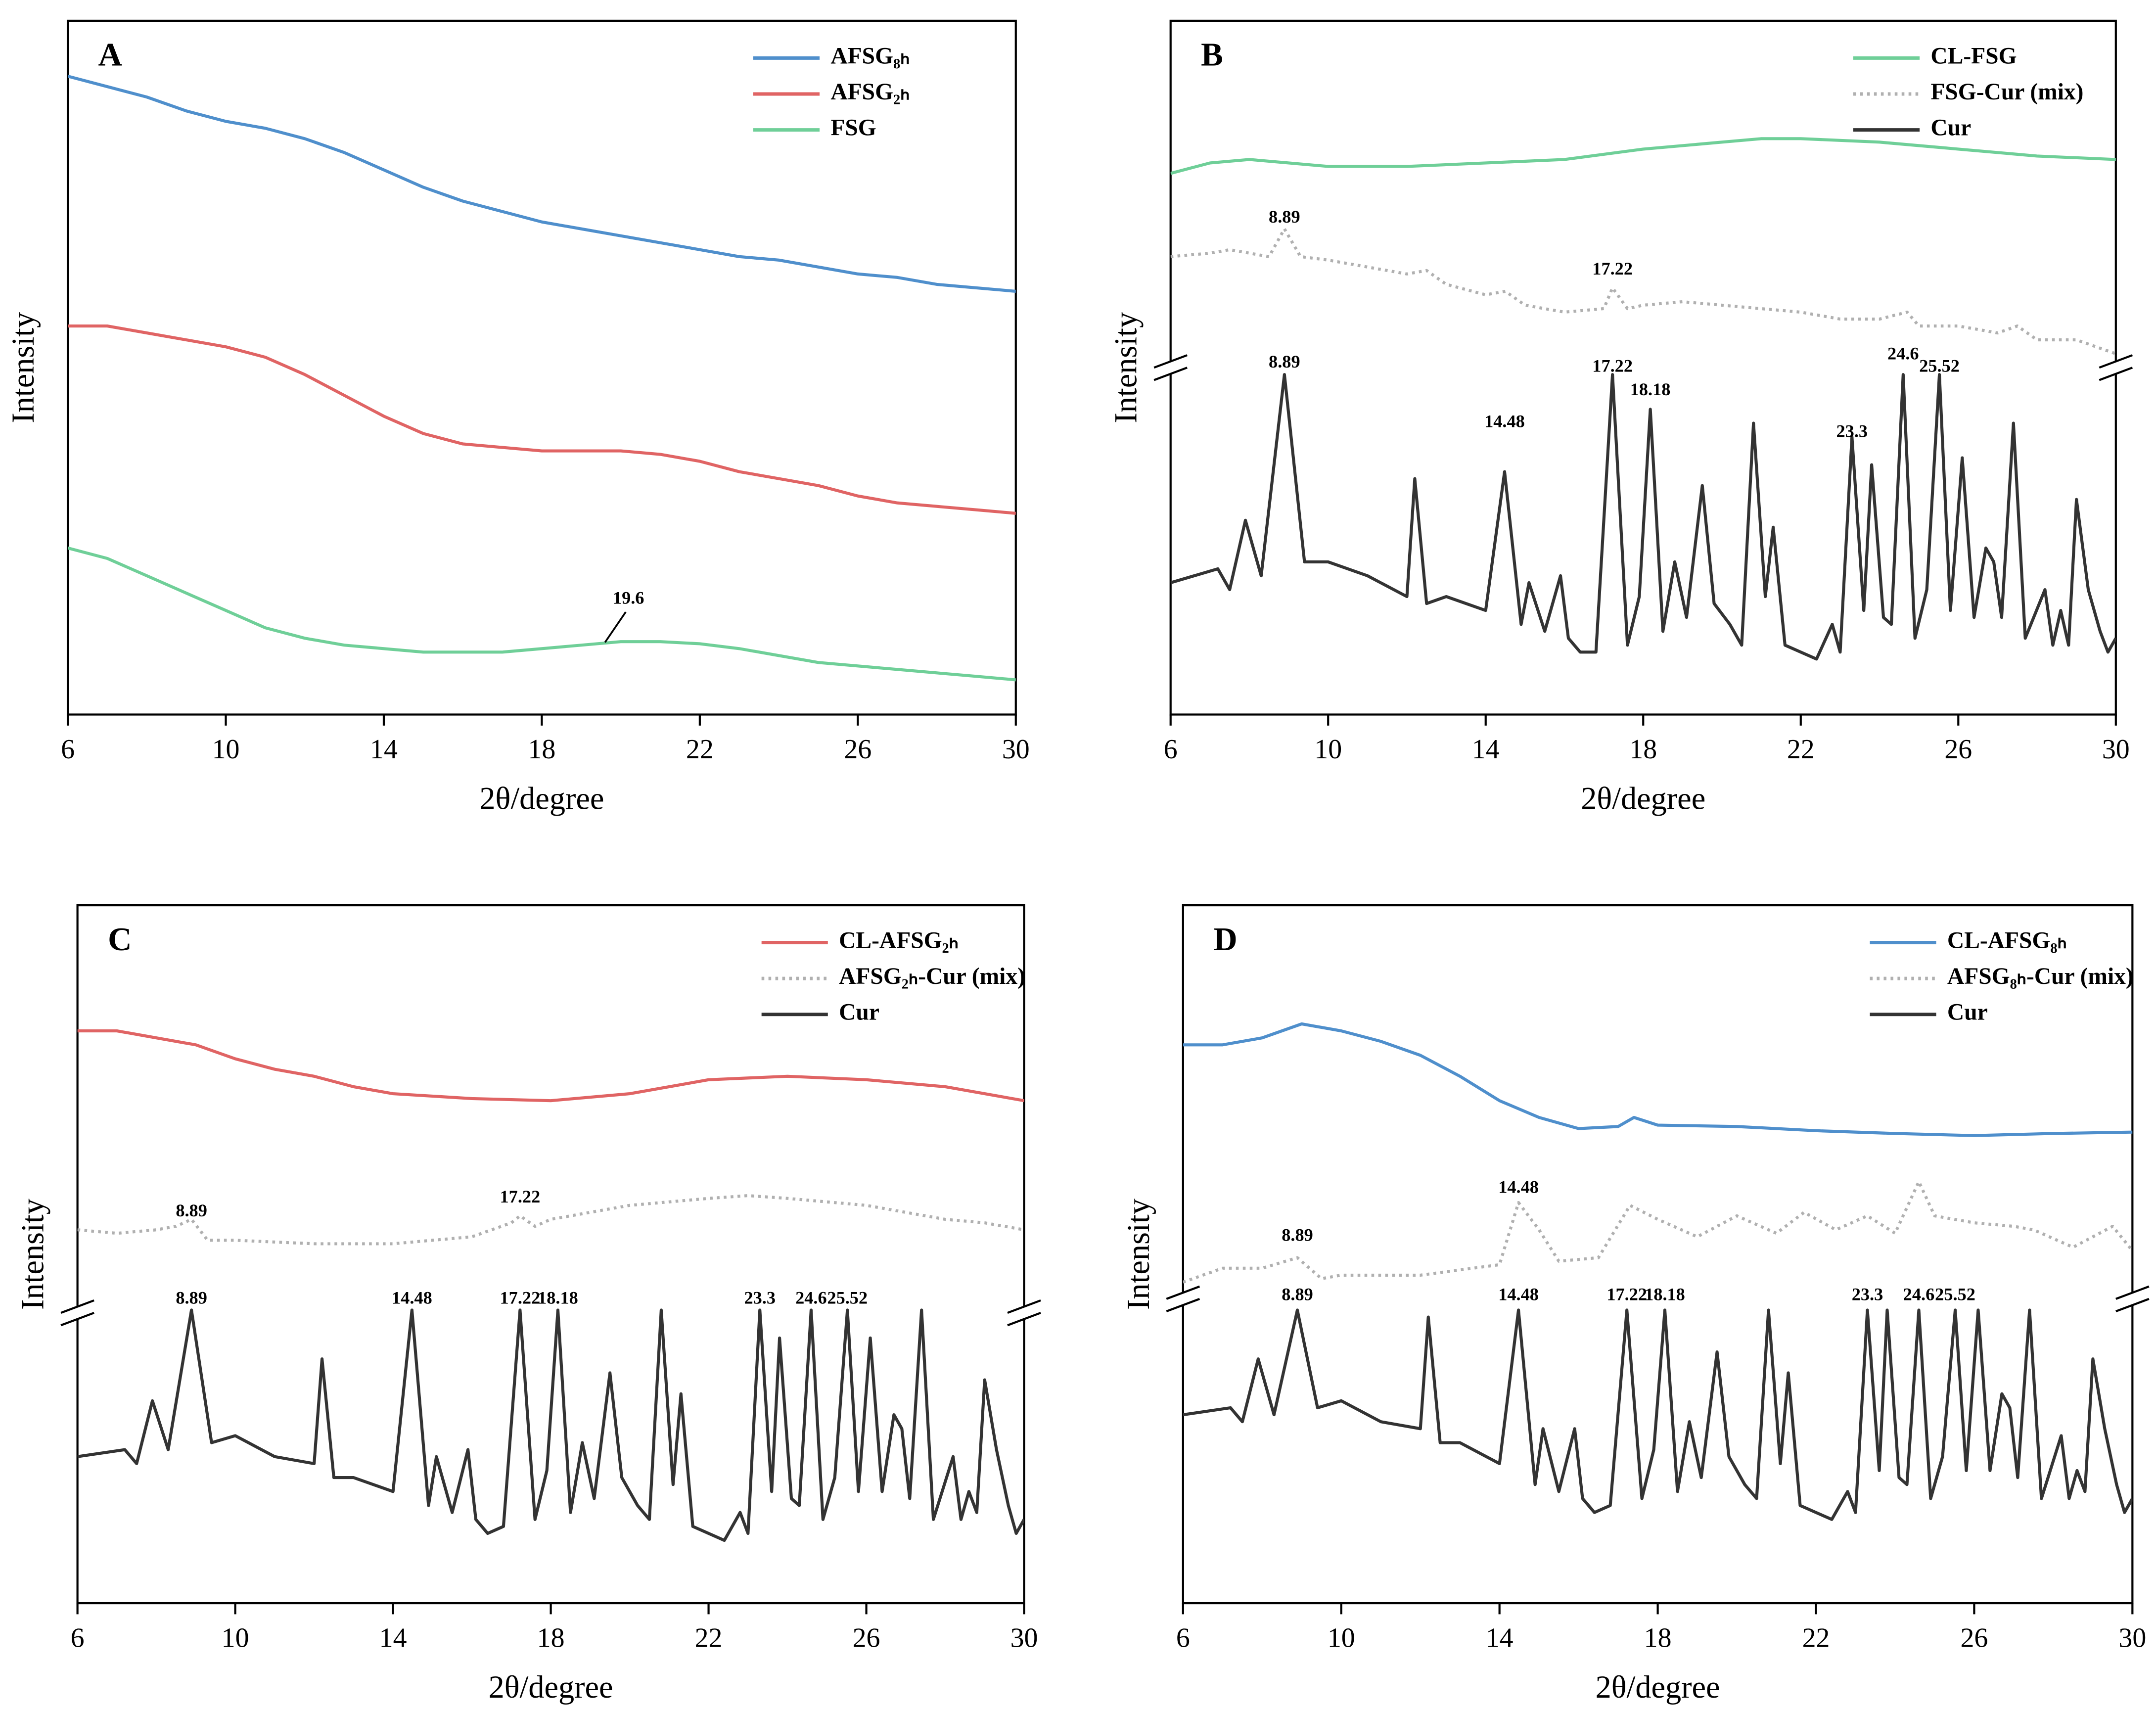  Describe the element at coordinates (120, 939) in the screenshot. I see `panel-title: C` at that location.